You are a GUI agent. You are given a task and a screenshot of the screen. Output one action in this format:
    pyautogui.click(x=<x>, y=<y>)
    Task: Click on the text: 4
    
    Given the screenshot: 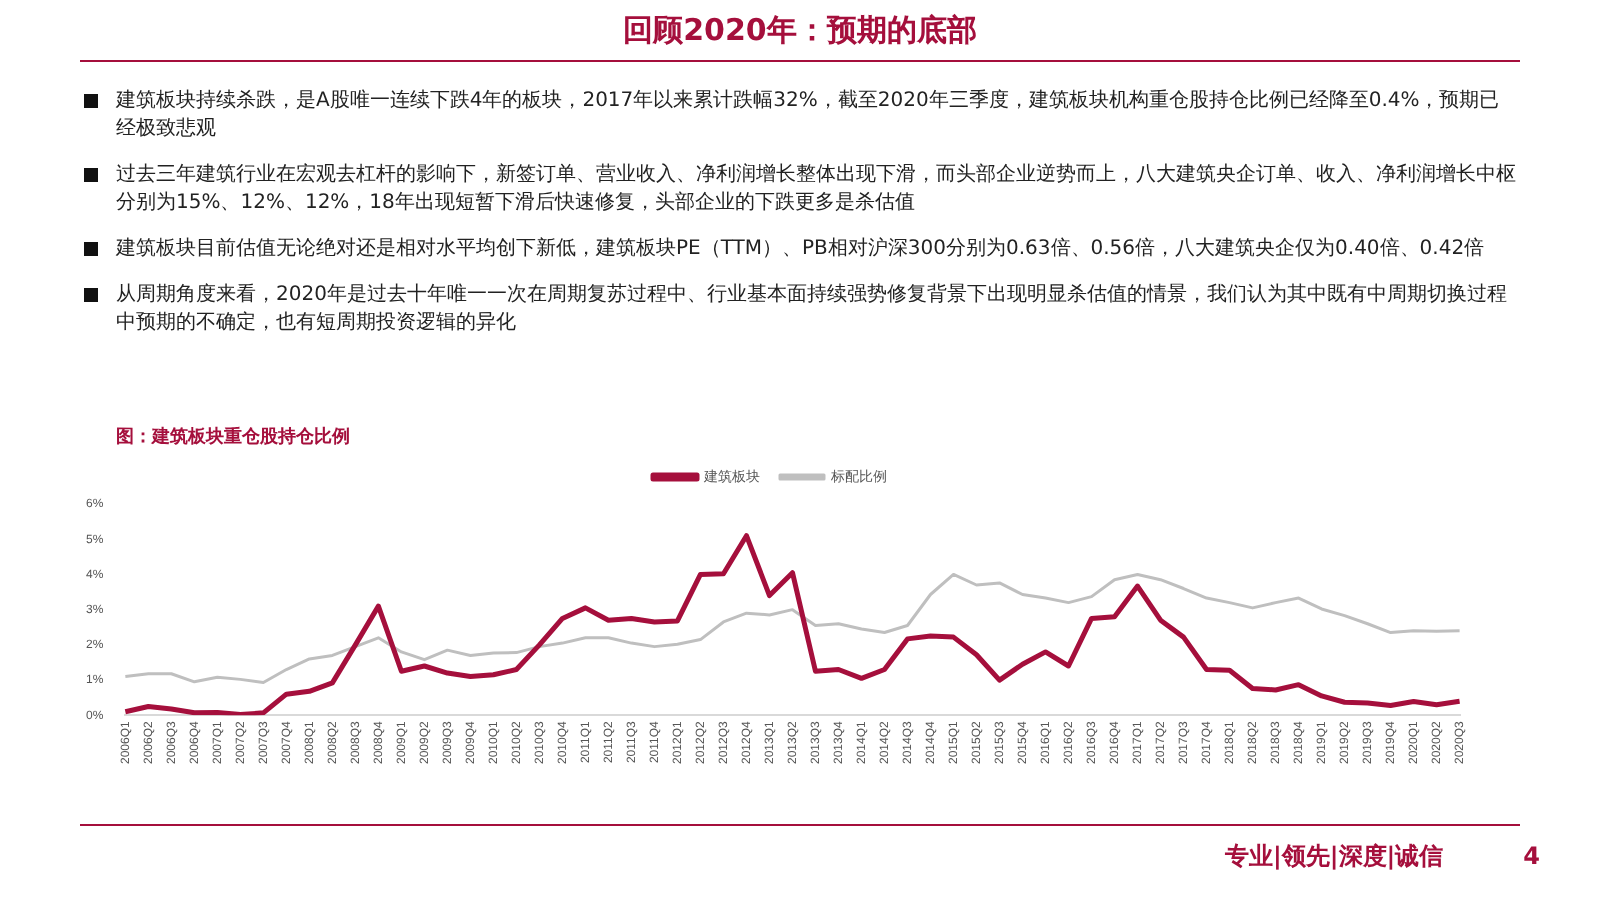 What is the action you would take?
    pyautogui.click(x=1531, y=856)
    